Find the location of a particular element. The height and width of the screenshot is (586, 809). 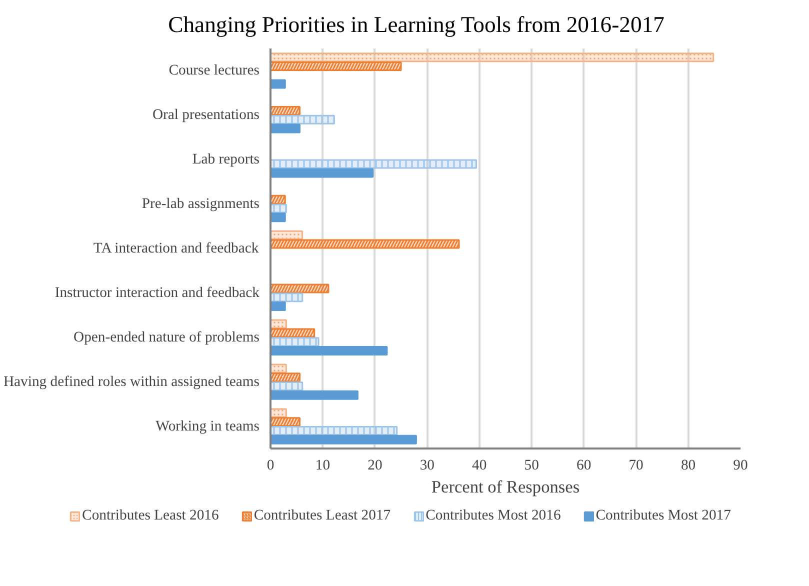

x-tick-label: 0 is located at coordinates (270, 466).